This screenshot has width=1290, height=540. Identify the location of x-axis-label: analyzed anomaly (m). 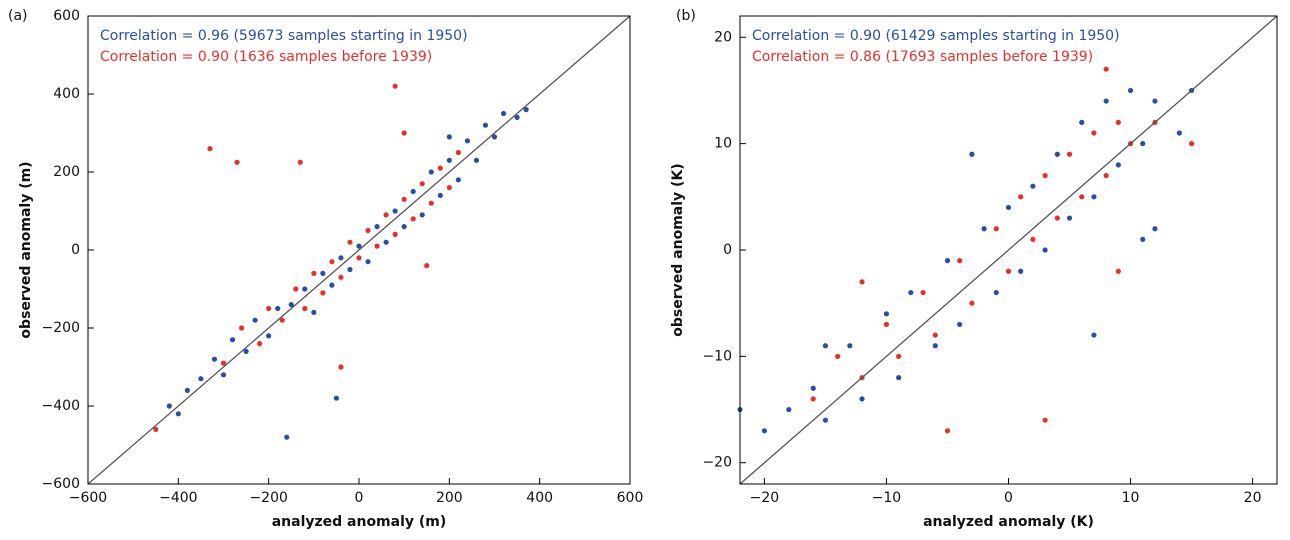
(359, 522).